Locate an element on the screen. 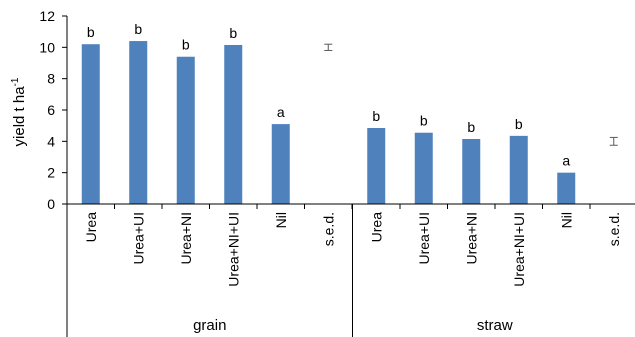 The height and width of the screenshot is (337, 635). y-axis: 0 2 4 6 8 10 12 is located at coordinates (53, 110).